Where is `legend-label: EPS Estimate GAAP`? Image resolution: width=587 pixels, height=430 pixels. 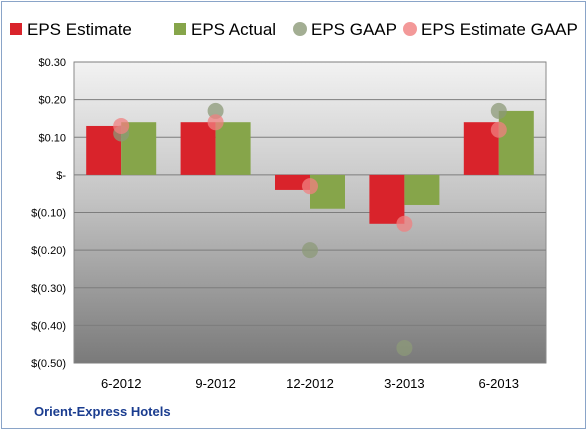
legend-label: EPS Estimate GAAP is located at coordinates (499, 29).